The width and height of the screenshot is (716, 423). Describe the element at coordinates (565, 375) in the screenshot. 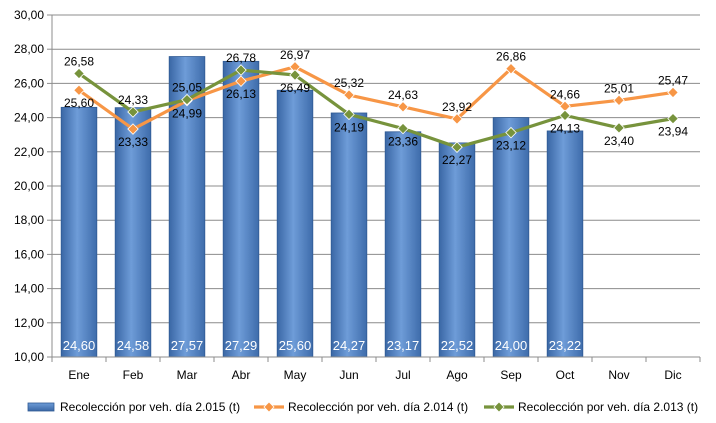

I see `x-tick-label: Oct` at that location.